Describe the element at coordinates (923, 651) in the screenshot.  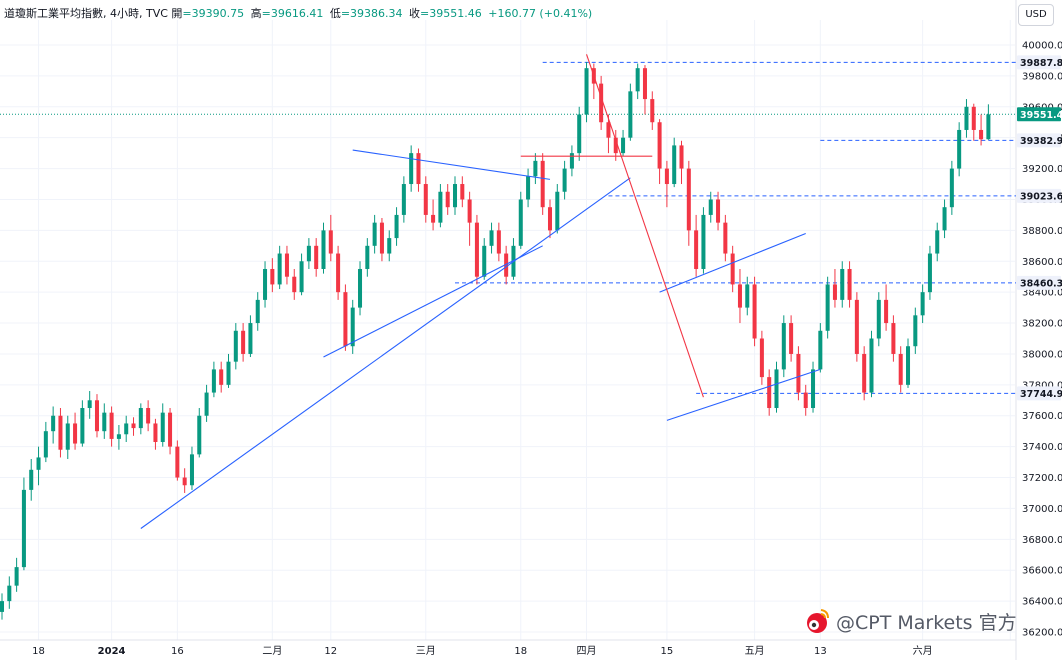
I see `time-tick-label: 六月` at that location.